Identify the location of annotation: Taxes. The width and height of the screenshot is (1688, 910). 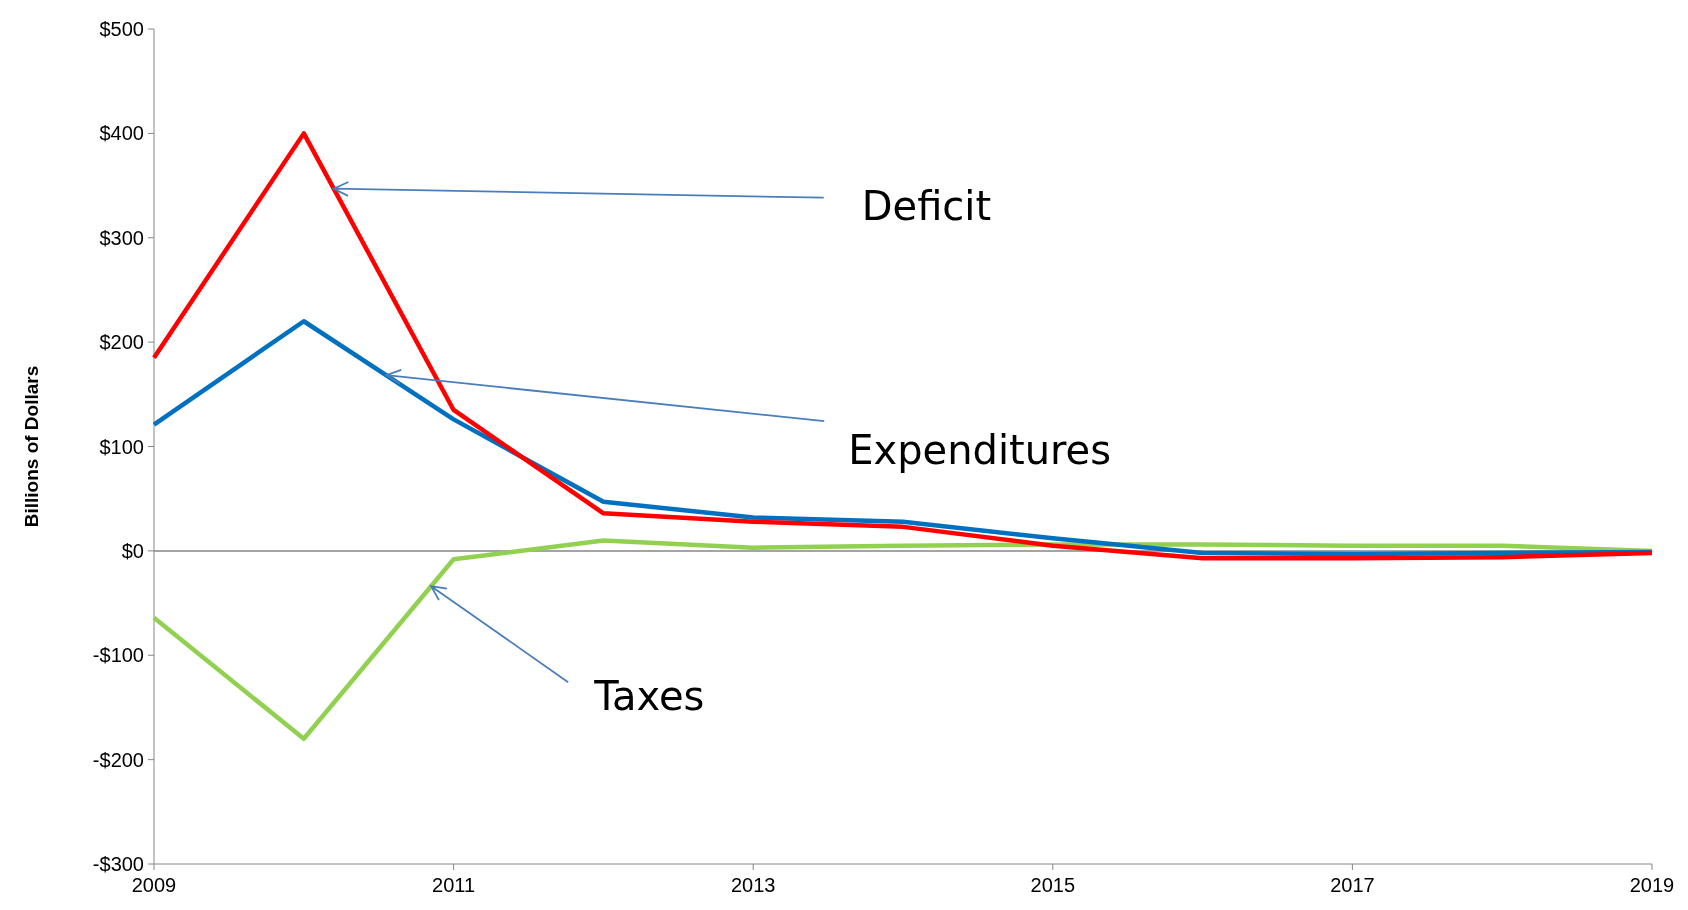
(649, 696).